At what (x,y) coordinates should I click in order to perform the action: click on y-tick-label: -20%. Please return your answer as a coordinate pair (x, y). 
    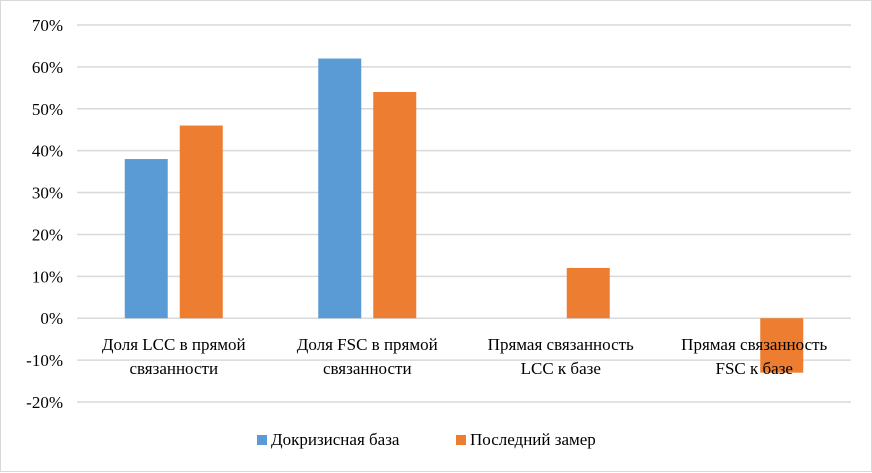
    Looking at the image, I should click on (44, 402).